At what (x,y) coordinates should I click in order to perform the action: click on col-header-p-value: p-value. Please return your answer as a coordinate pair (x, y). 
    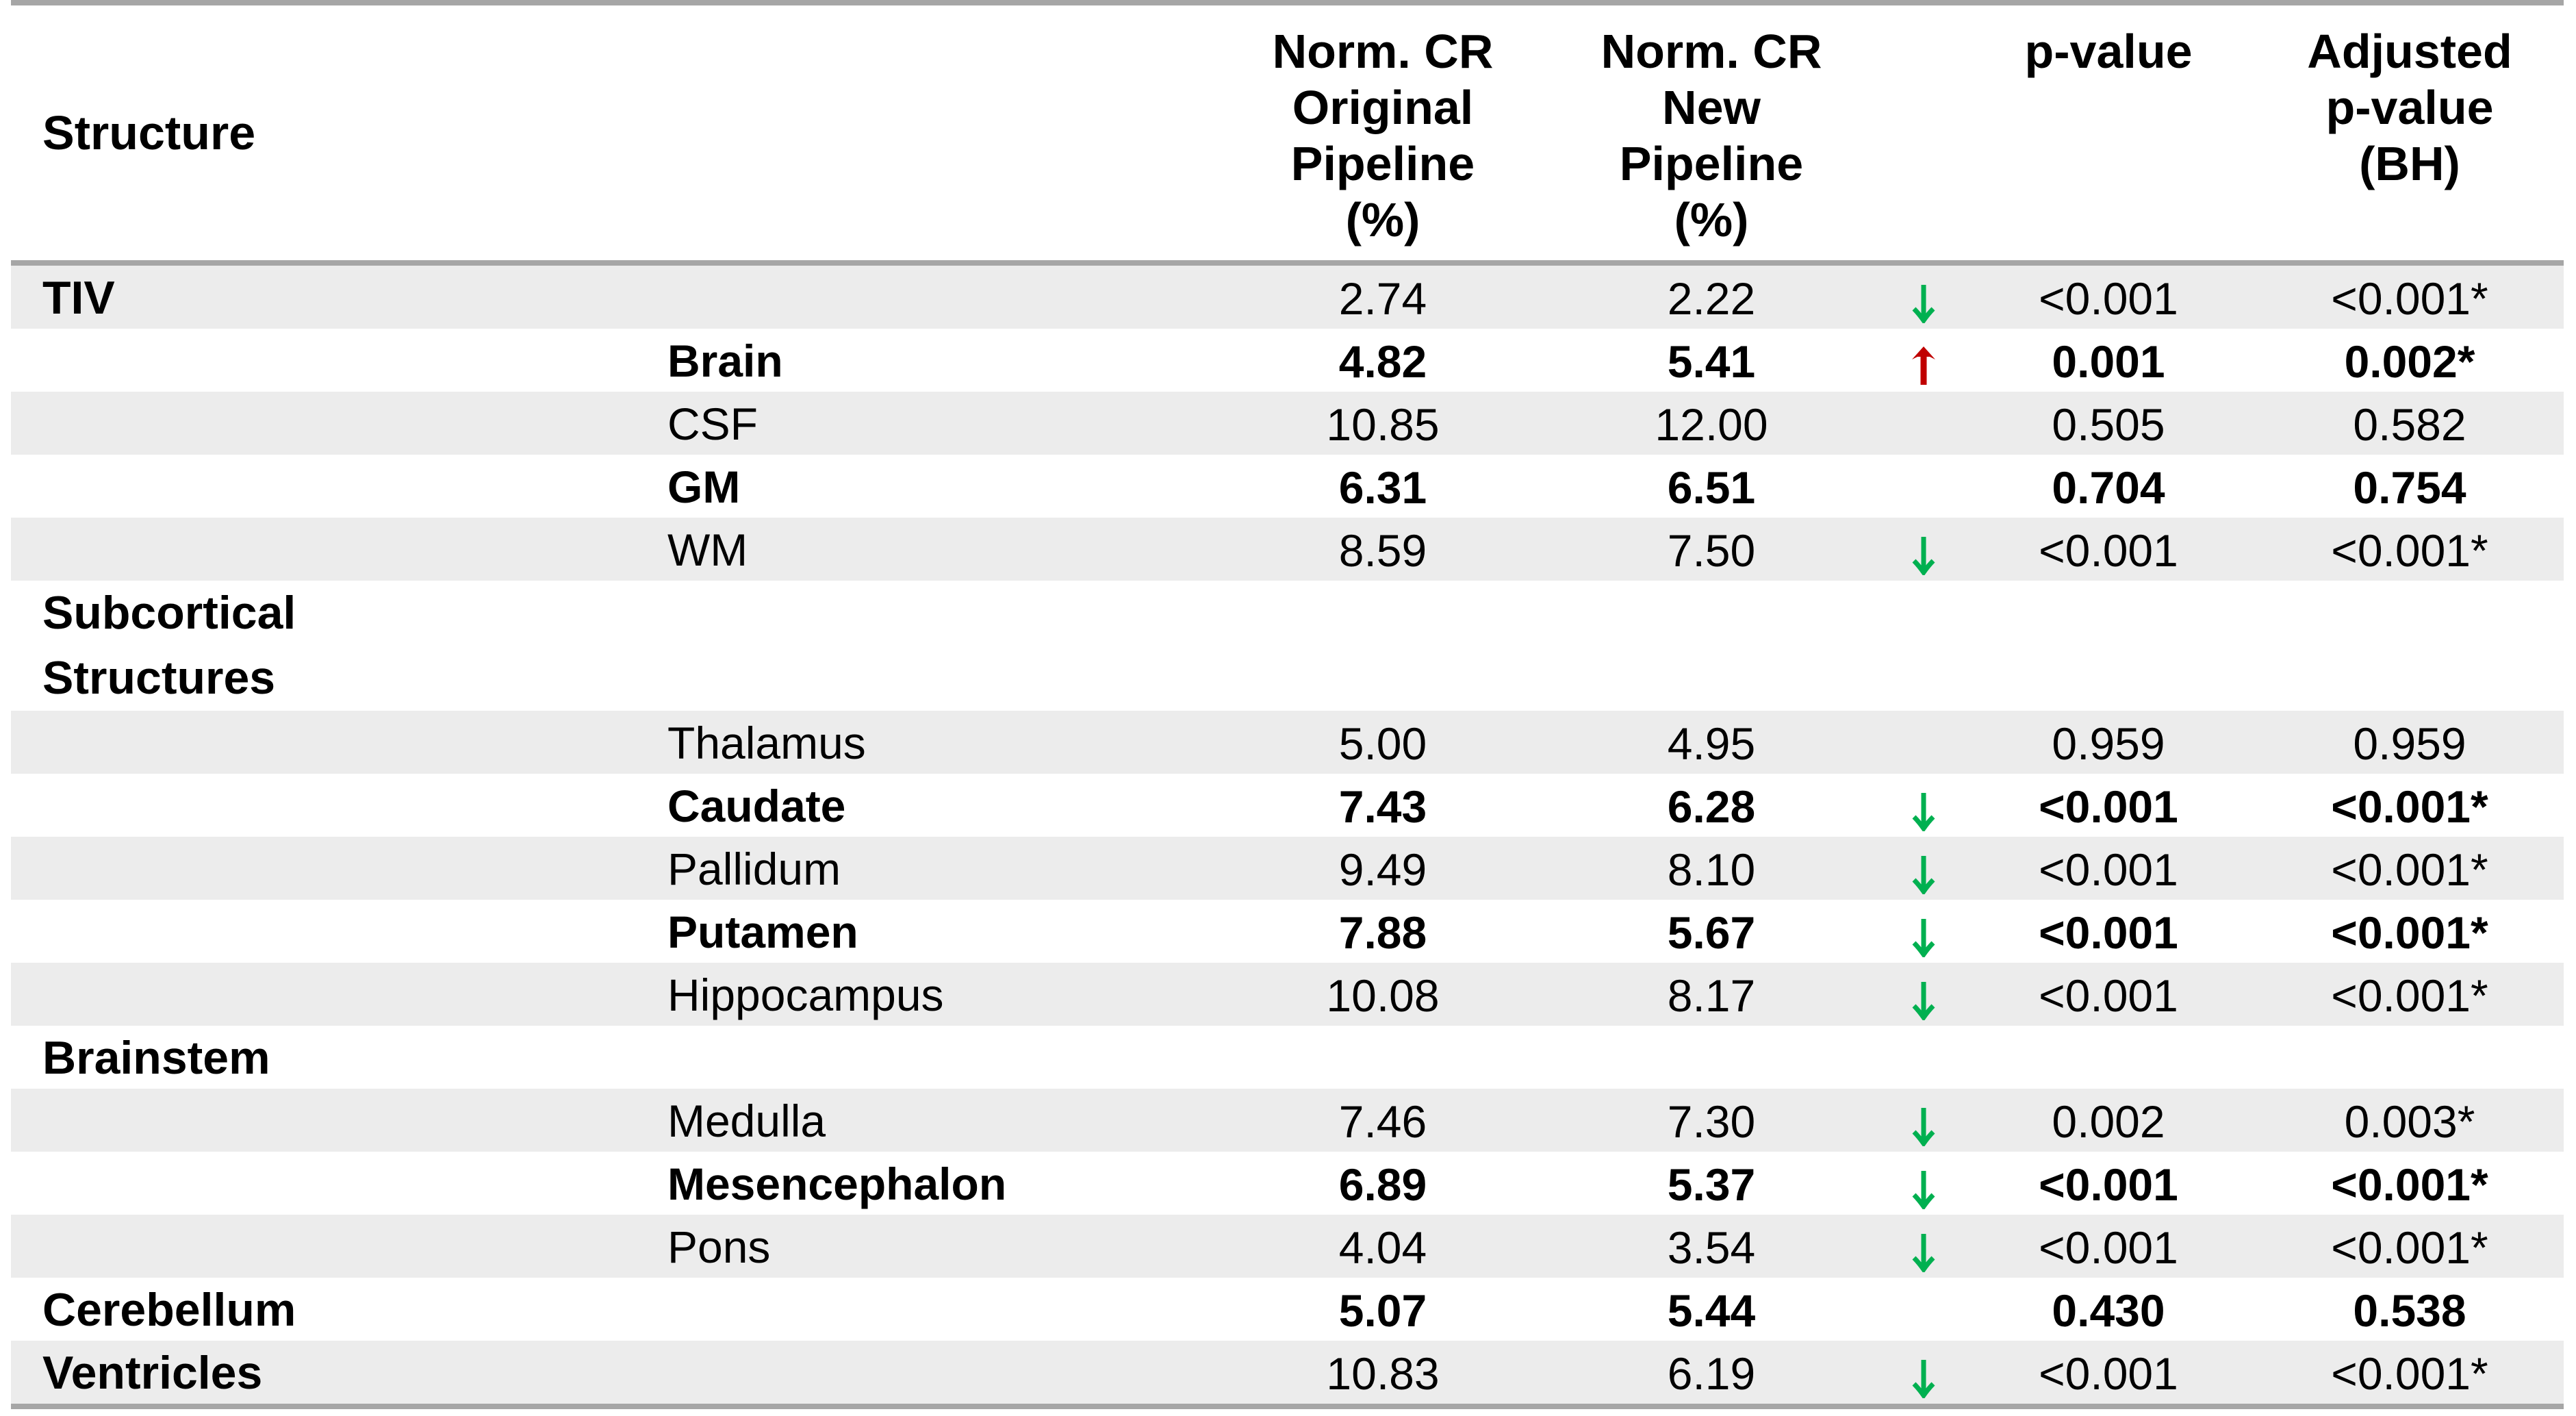
    Looking at the image, I should click on (2108, 51).